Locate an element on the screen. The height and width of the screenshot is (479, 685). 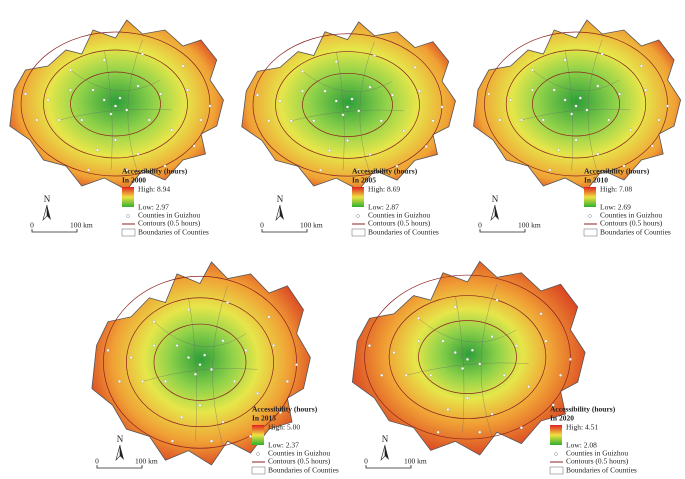
legend-contours: Contours (0.5 hours) is located at coordinates (631, 223).